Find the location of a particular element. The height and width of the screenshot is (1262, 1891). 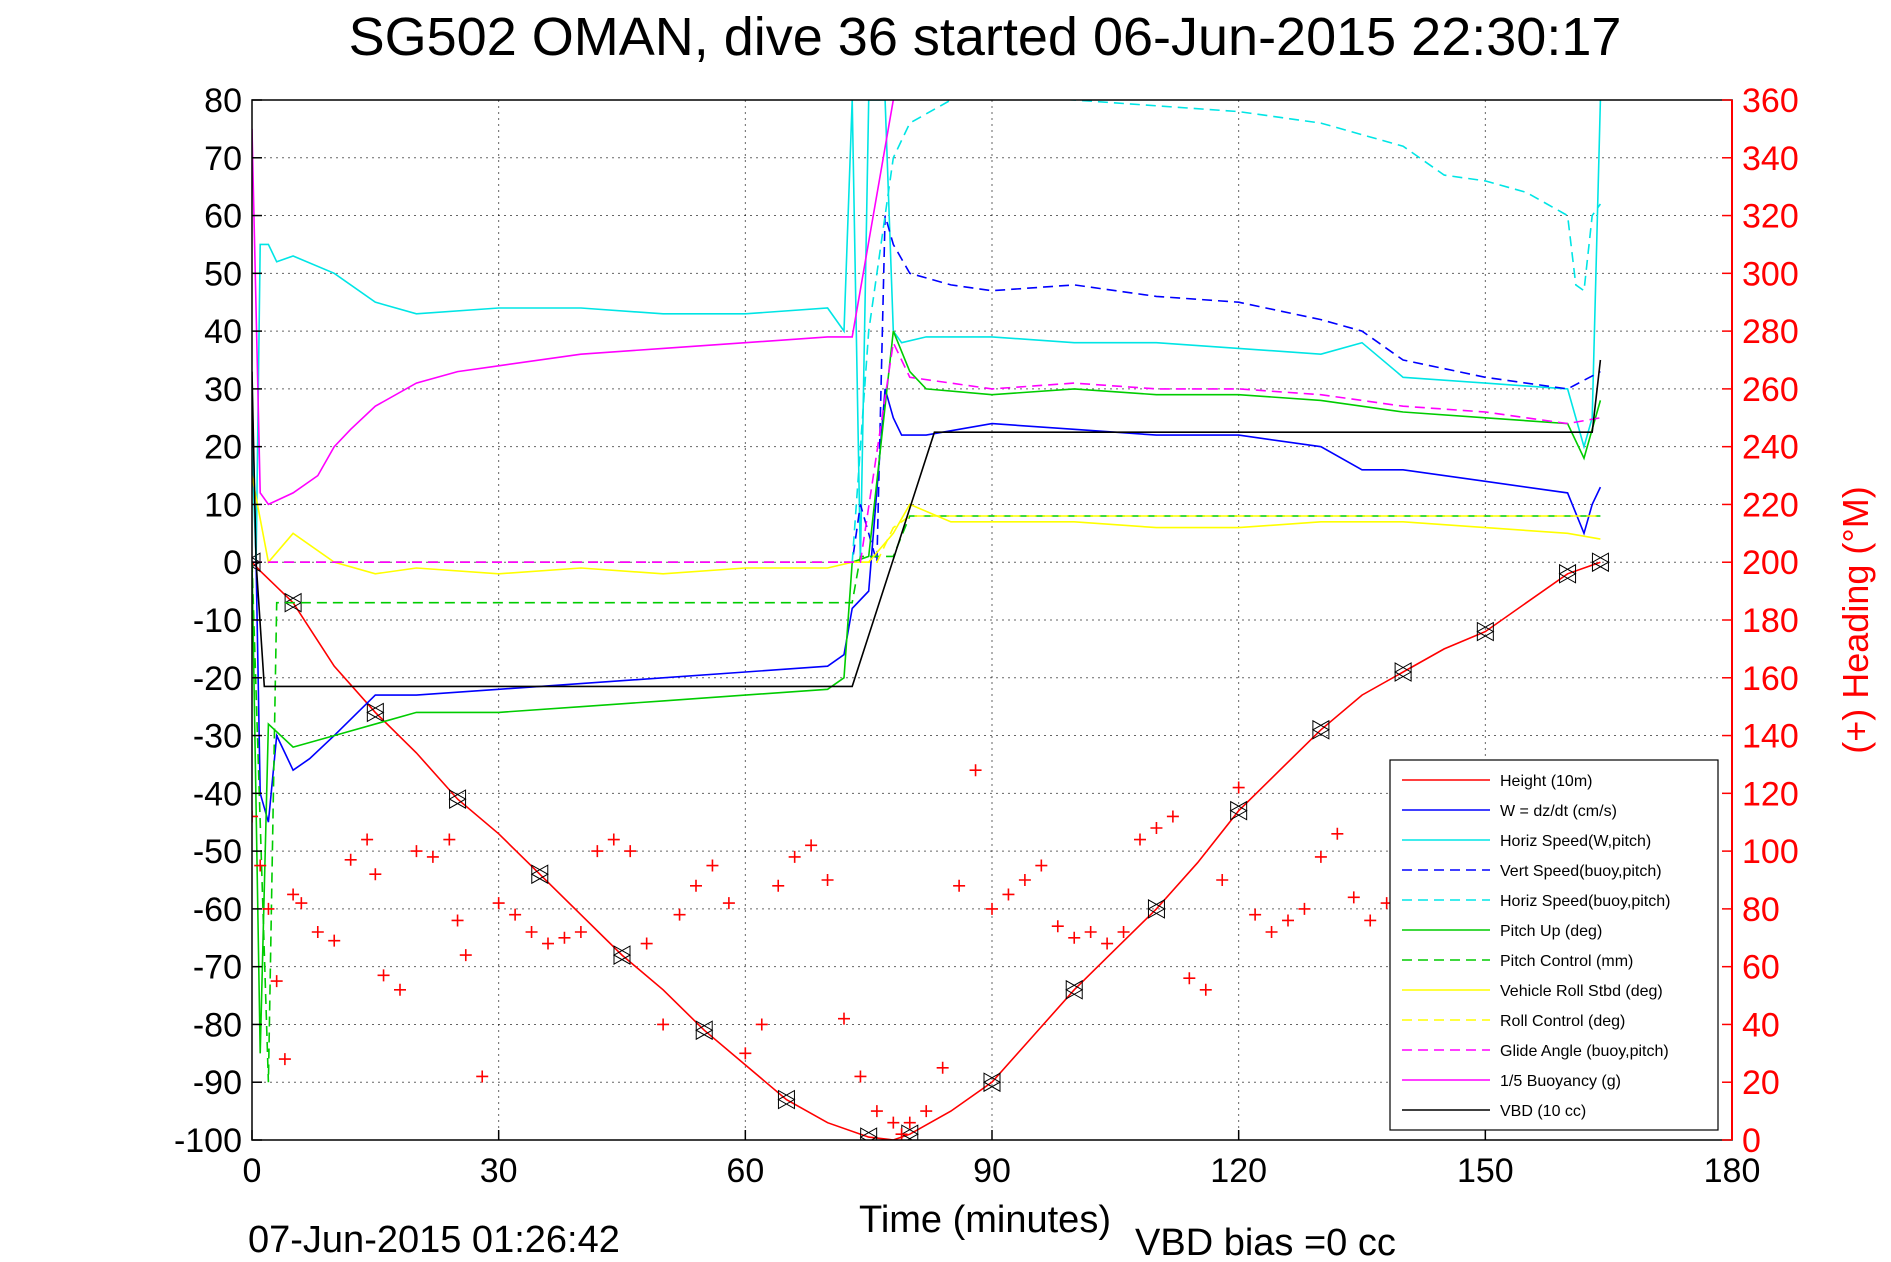

legend-entry: Height (10m) is located at coordinates (1546, 781).